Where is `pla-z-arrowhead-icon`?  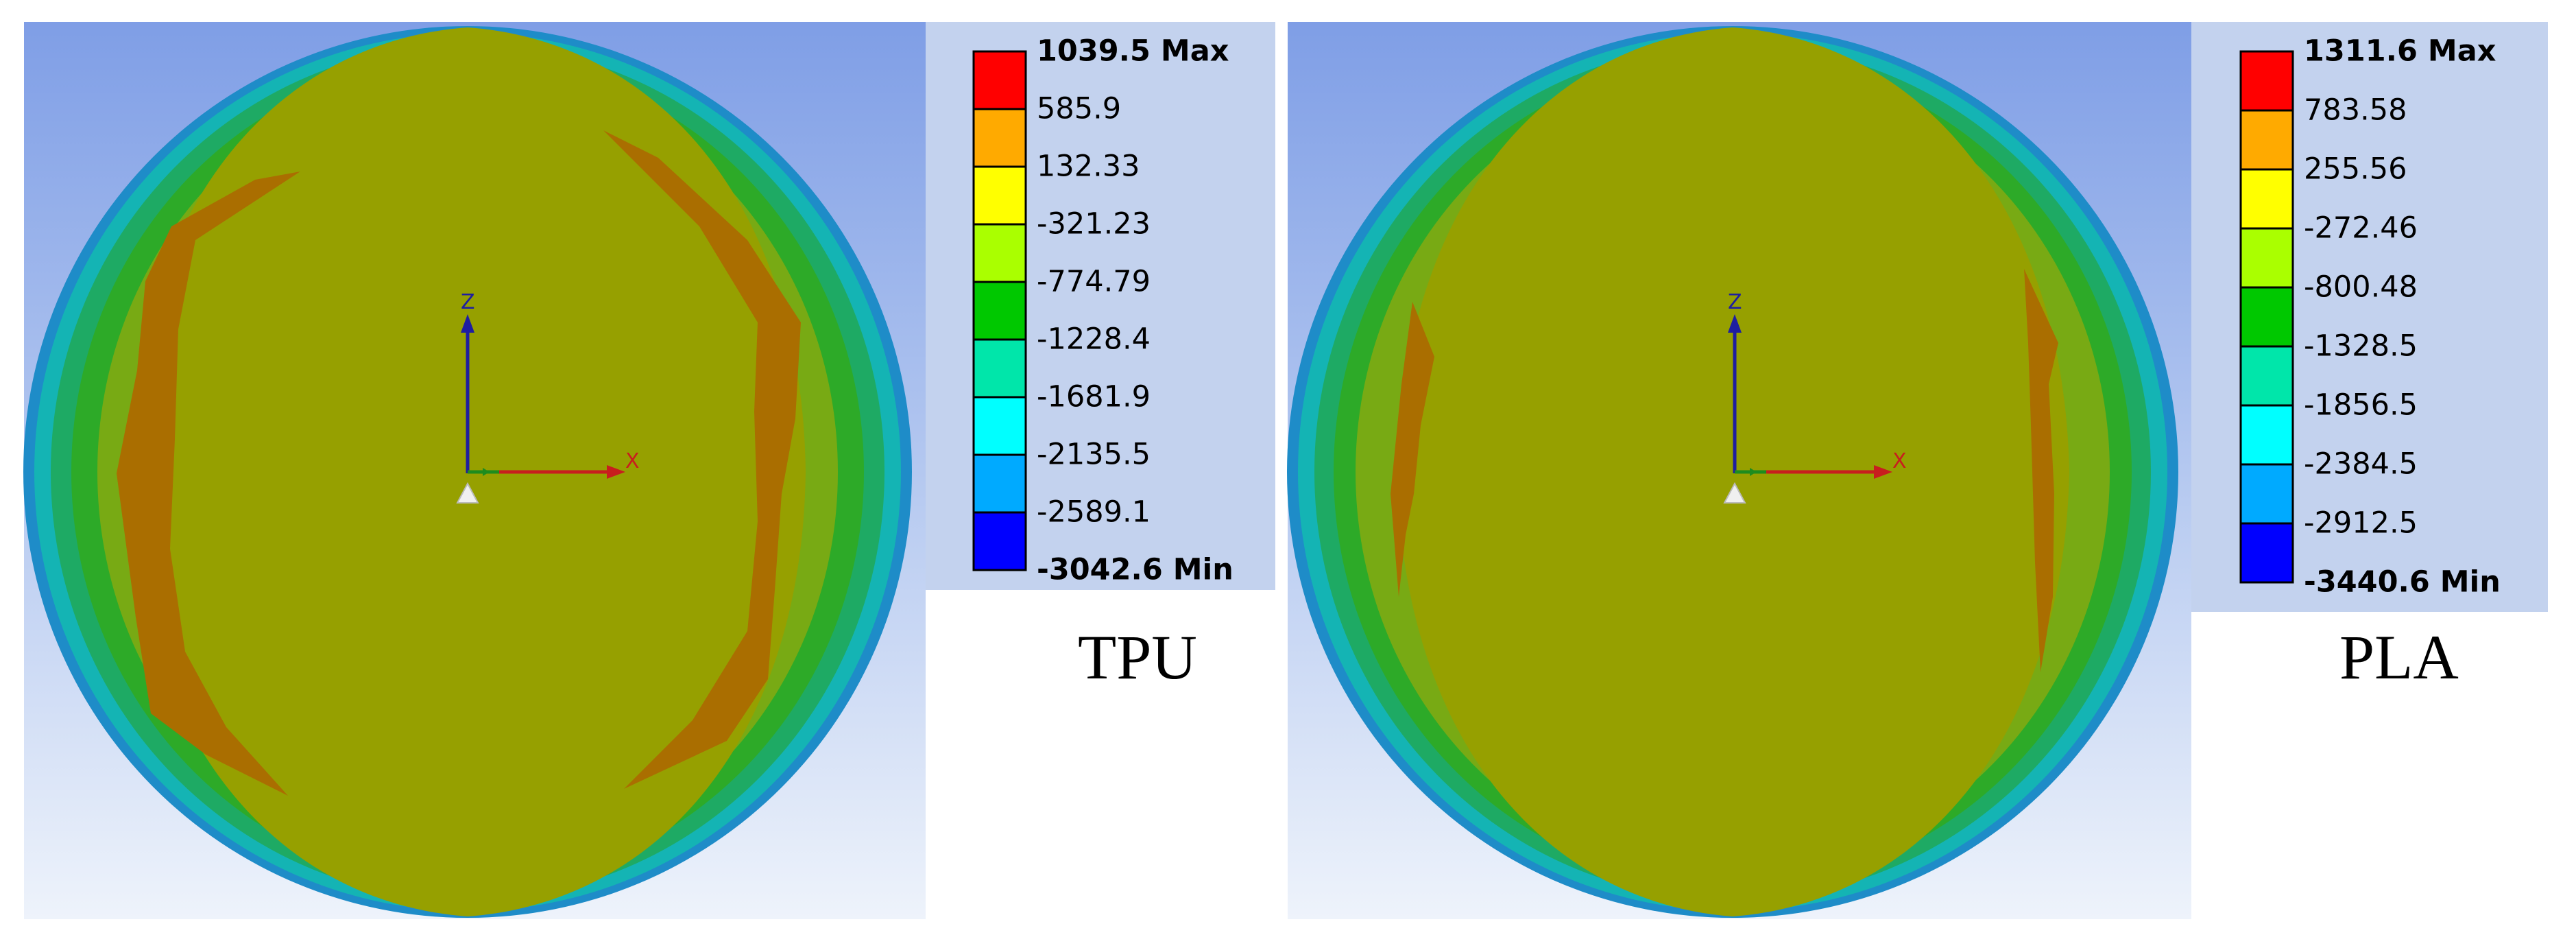
pla-z-arrowhead-icon is located at coordinates (1735, 324).